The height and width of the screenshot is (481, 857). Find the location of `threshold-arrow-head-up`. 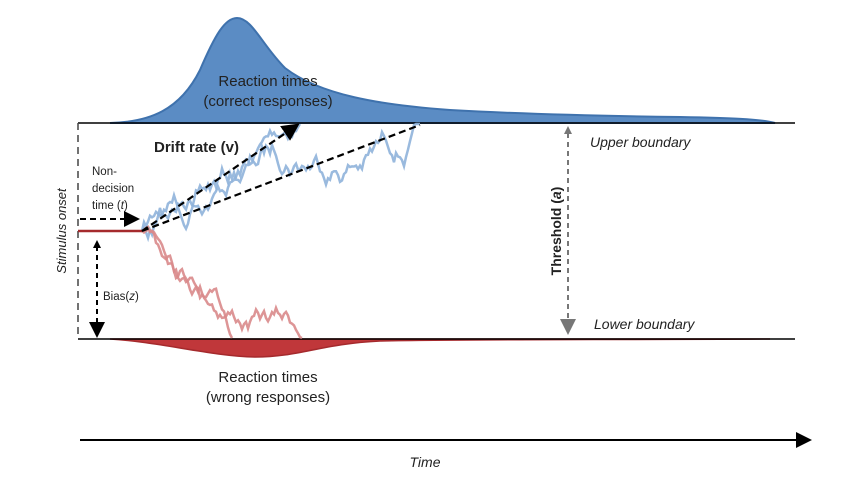

threshold-arrow-head-up is located at coordinates (568, 130).